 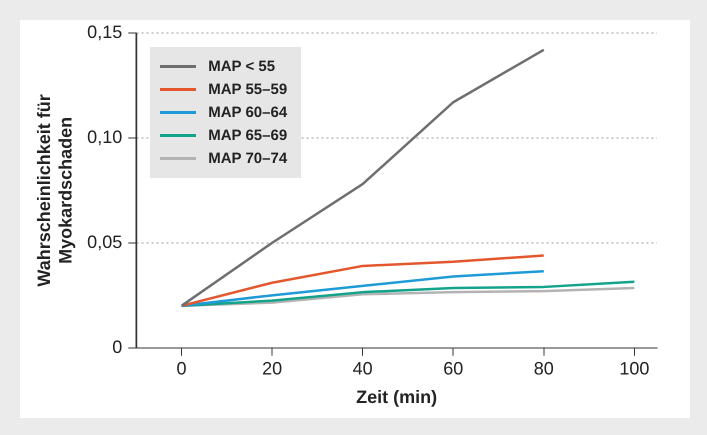 What do you see at coordinates (248, 158) in the screenshot?
I see `legend-label: MAP 70–74` at bounding box center [248, 158].